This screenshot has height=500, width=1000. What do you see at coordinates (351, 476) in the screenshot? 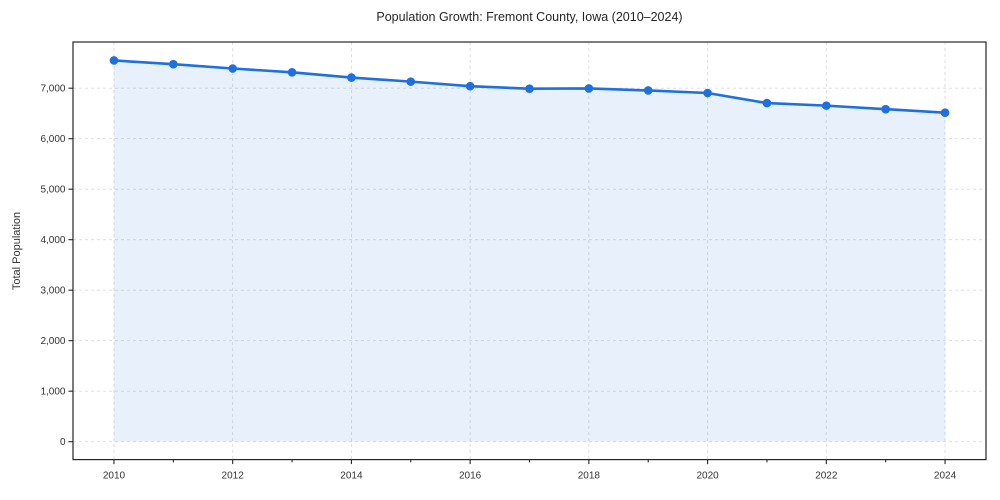
I see `x-tick-label: 2014` at bounding box center [351, 476].